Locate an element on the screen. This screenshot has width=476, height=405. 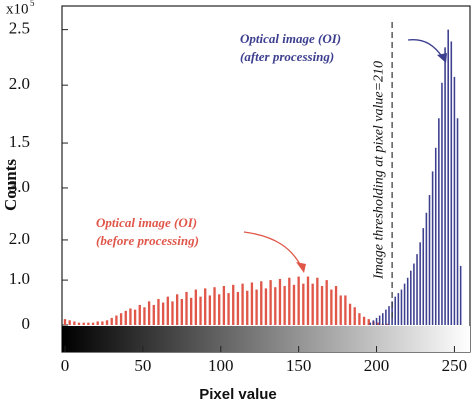
annotation-after: Optical image (OI) (after processing) is located at coordinates (343, 47).